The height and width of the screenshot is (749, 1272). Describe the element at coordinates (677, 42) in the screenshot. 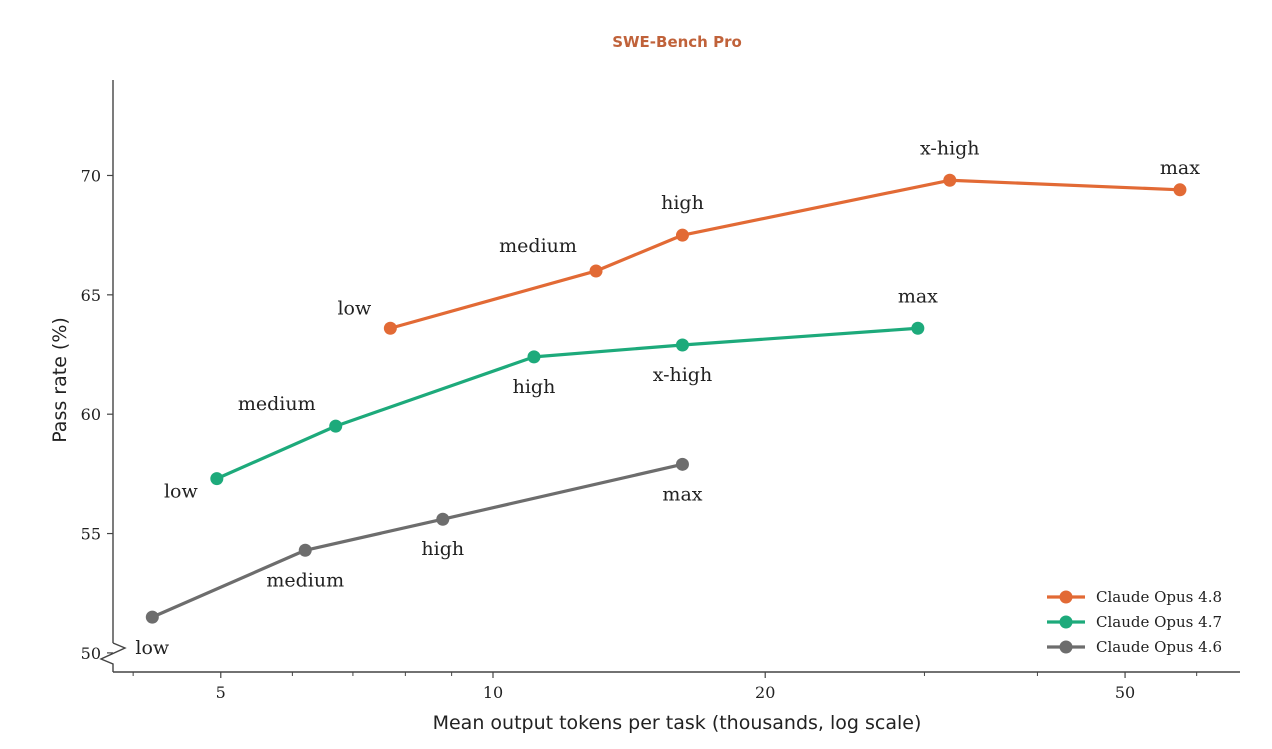

I see `chart-title: SWE-Bench Pro` at that location.